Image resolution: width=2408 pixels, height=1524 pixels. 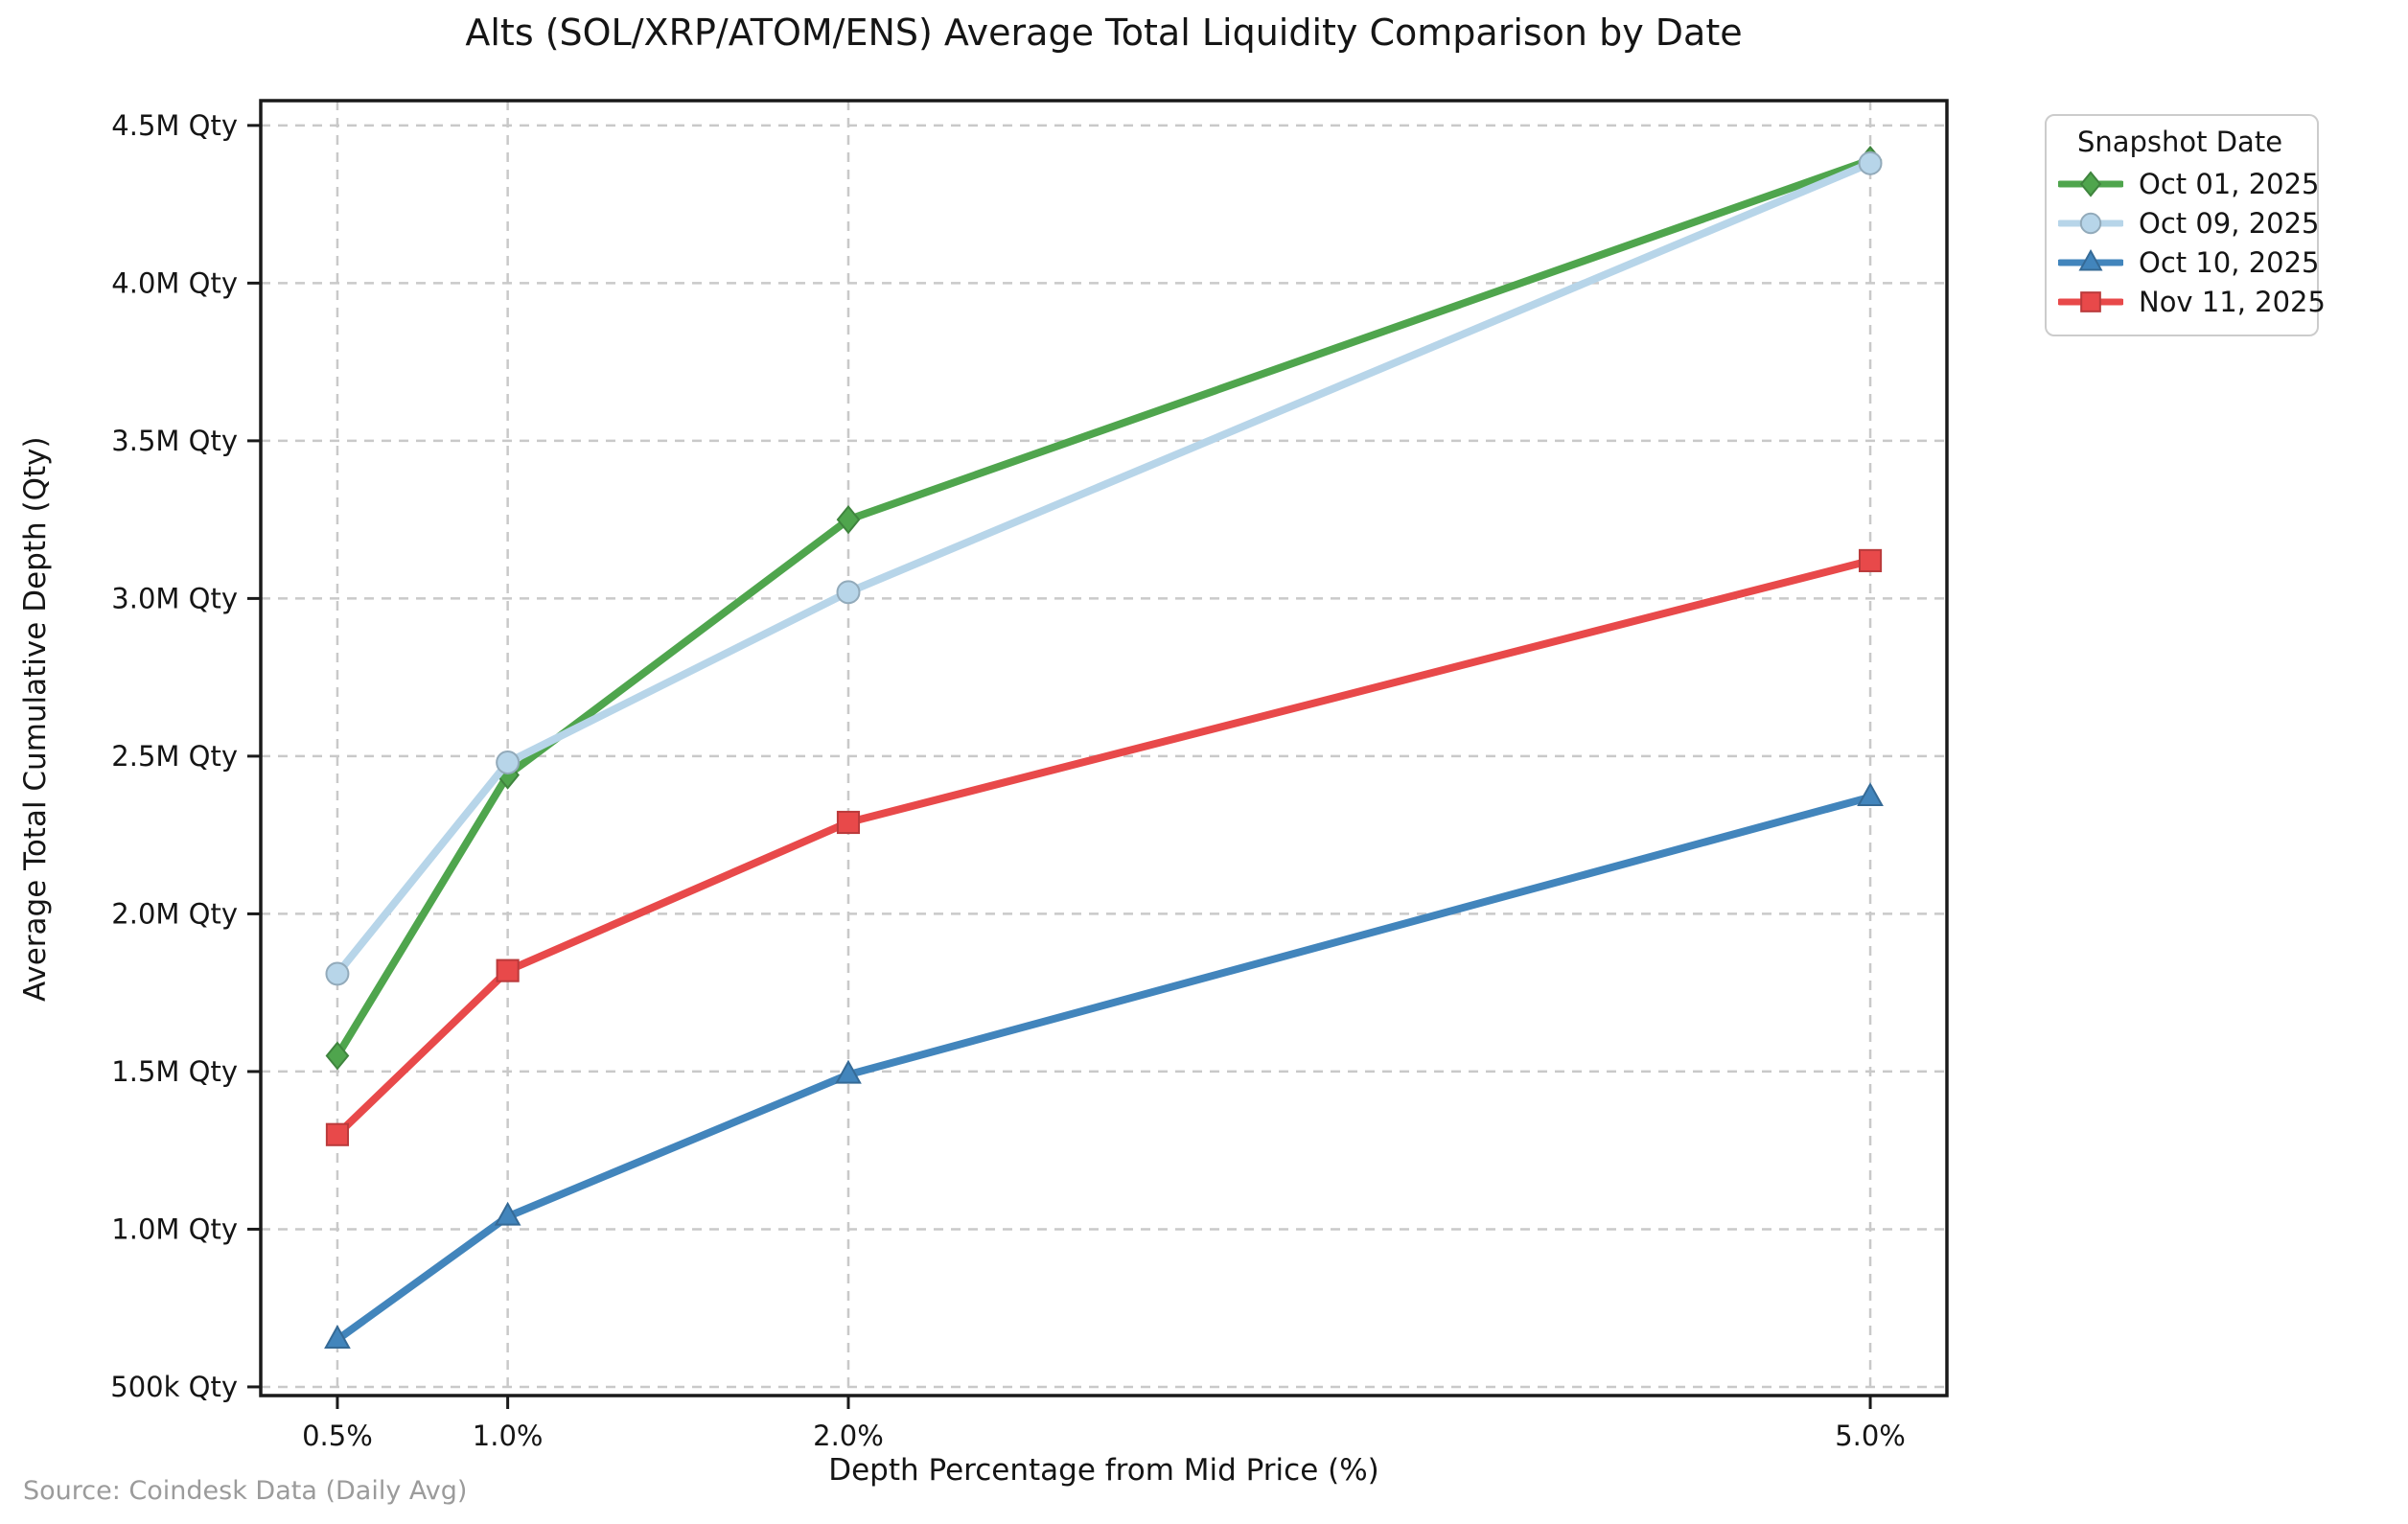 I want to click on x-axis-label: Depth Percentage from Mid Price (%), so click(x=1103, y=1470).